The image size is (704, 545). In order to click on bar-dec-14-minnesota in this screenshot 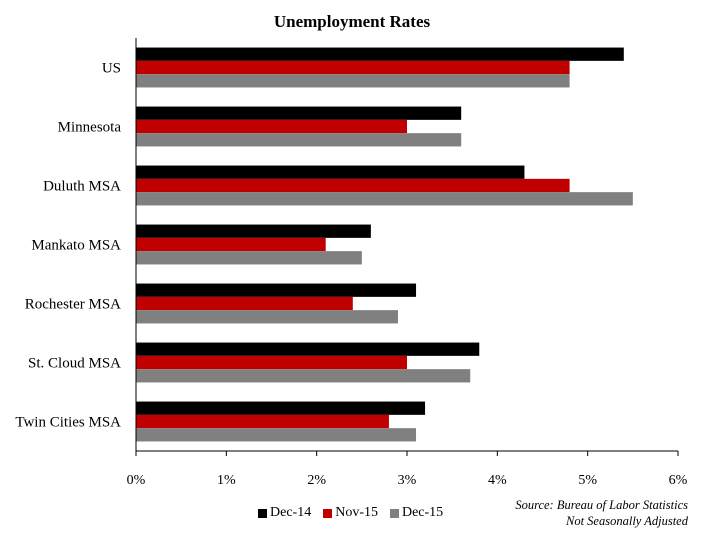, I will do `click(299, 113)`.